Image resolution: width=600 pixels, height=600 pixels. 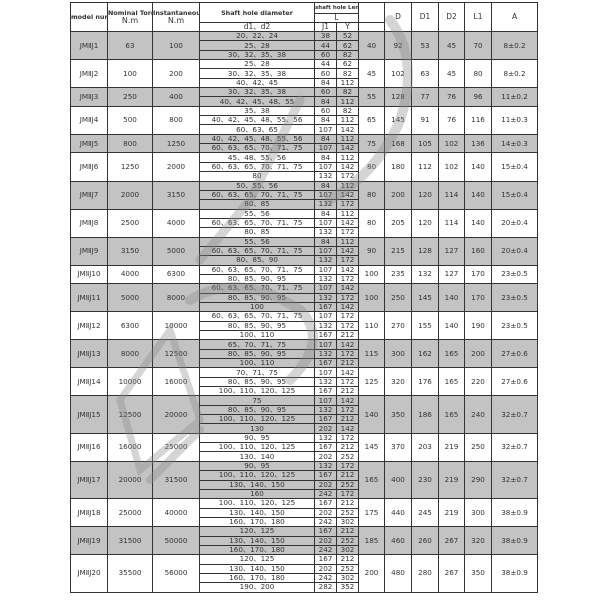 What do you see at coordinates (176, 414) in the screenshot?
I see `cell-instant: 20000` at bounding box center [176, 414].